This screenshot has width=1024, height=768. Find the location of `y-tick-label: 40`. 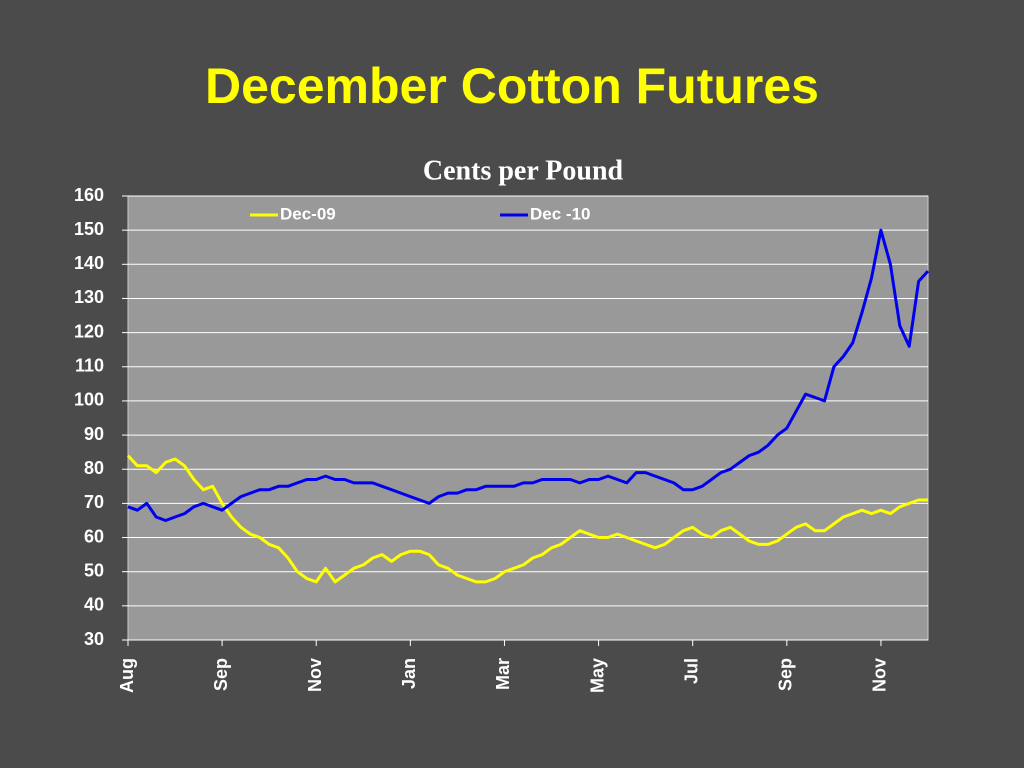

y-tick-label: 40 is located at coordinates (94, 605).